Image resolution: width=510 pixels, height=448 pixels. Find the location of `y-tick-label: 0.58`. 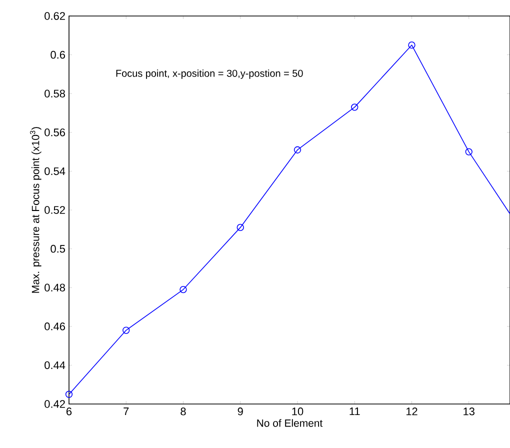

y-tick-label: 0.58 is located at coordinates (54, 94).